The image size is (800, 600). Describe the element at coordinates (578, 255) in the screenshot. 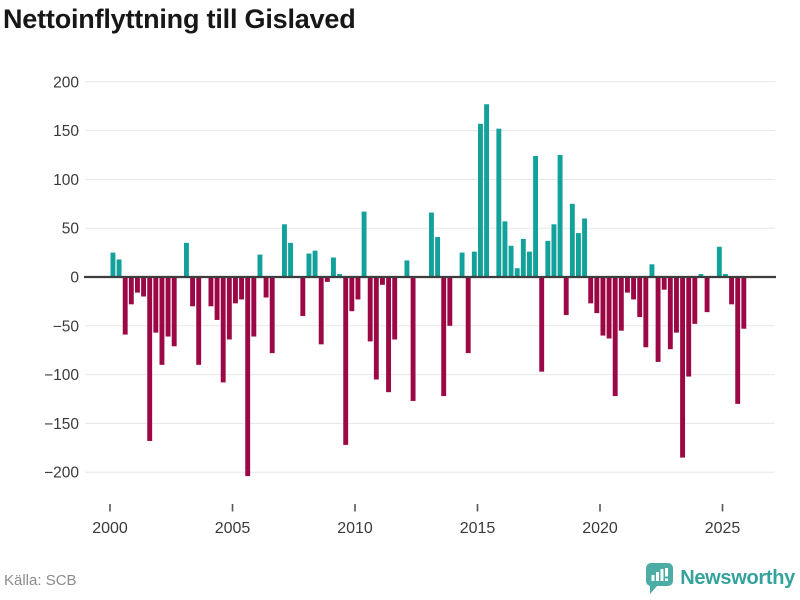

I see `bar-2019Q1` at that location.